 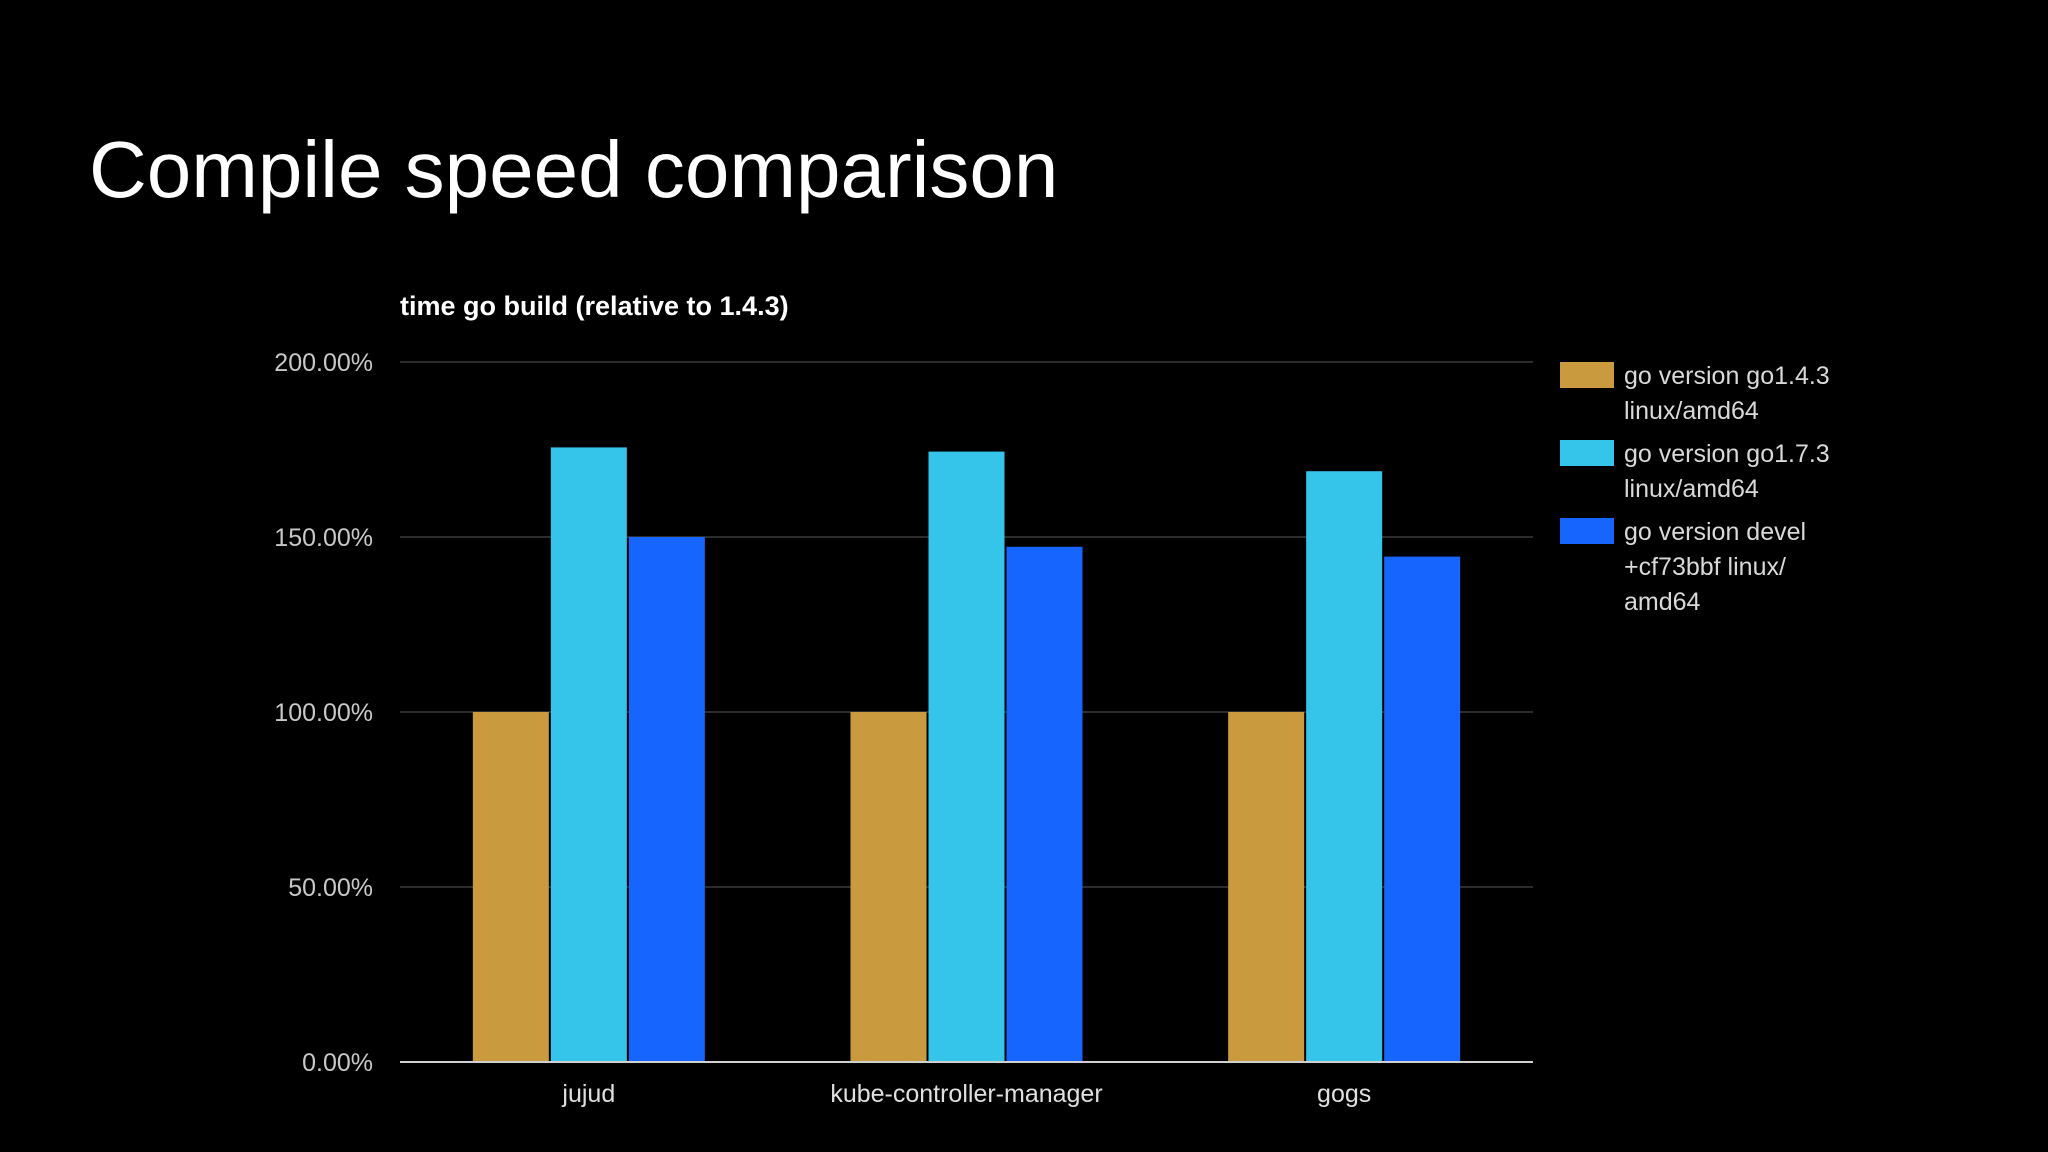 I want to click on legend-label: go version go1.4.3, so click(x=1727, y=376).